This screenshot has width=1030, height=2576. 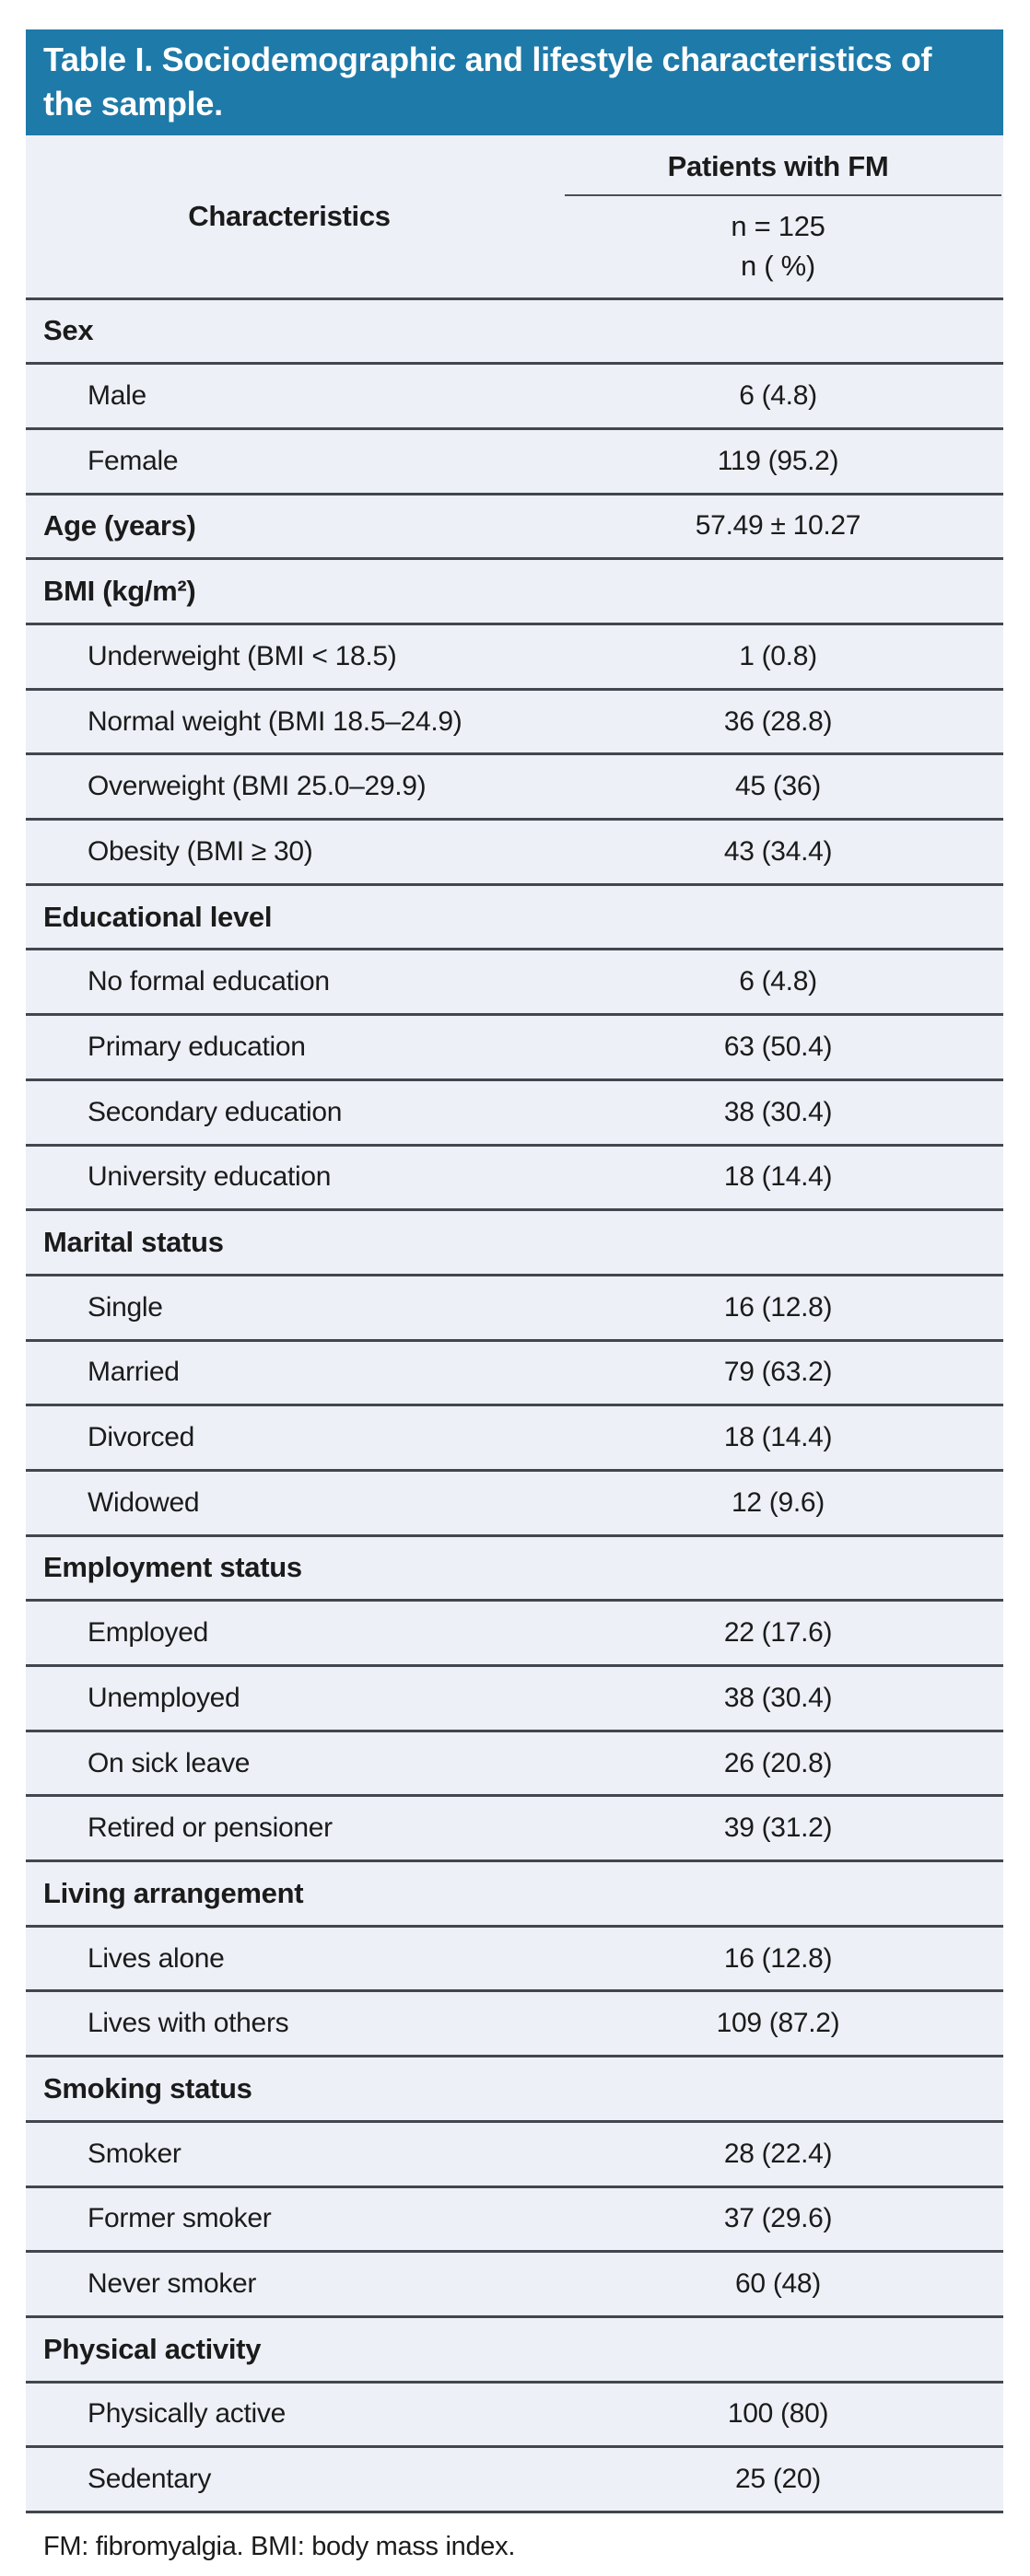 I want to click on row-label: Employed, so click(x=148, y=1633).